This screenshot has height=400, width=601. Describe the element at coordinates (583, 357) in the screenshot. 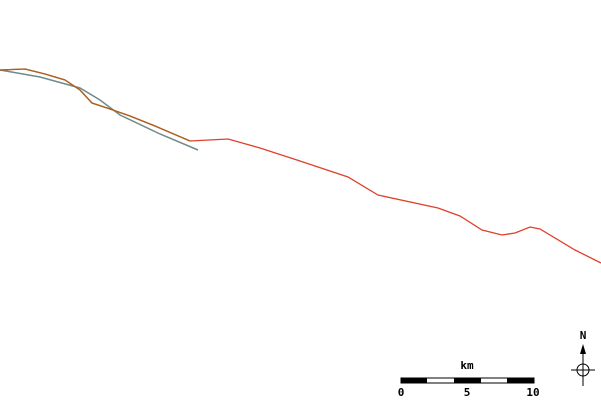

I see `north-arrow: N` at that location.